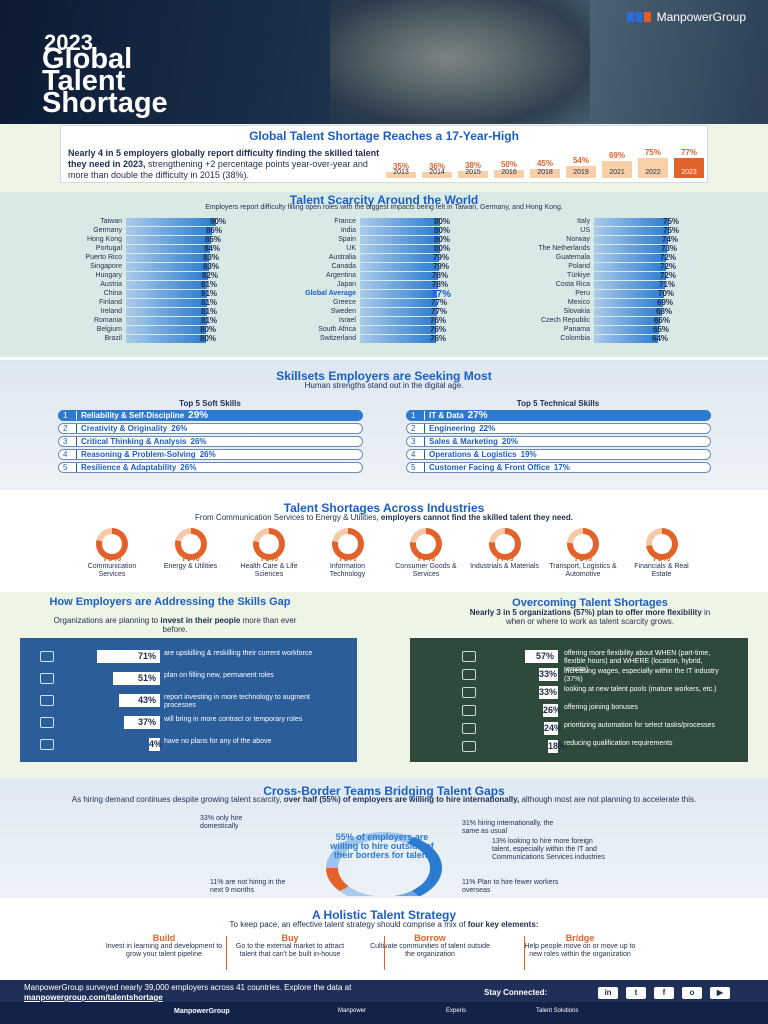  Describe the element at coordinates (93, 997) in the screenshot. I see `footer-link: manpowergroup.com/talentshortage` at that location.